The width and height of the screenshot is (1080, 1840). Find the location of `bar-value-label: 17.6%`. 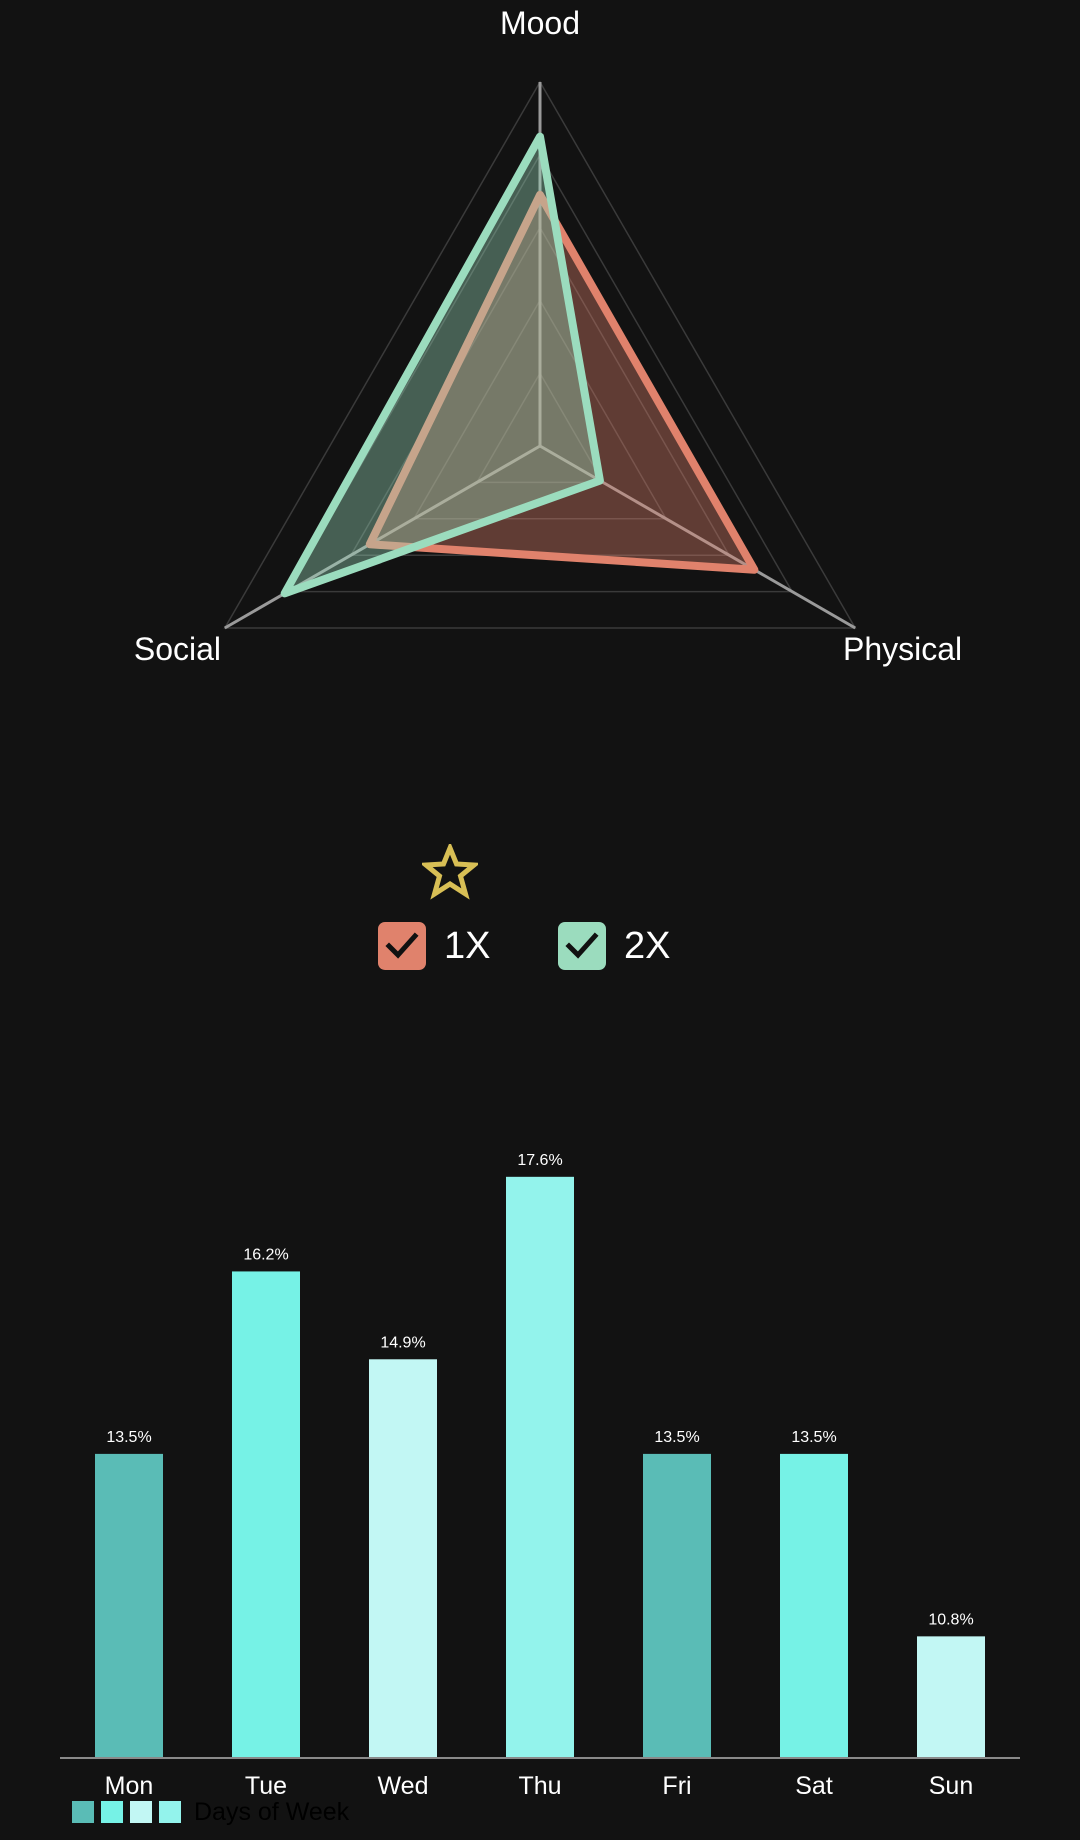

bar-value-label: 17.6% is located at coordinates (539, 1160).